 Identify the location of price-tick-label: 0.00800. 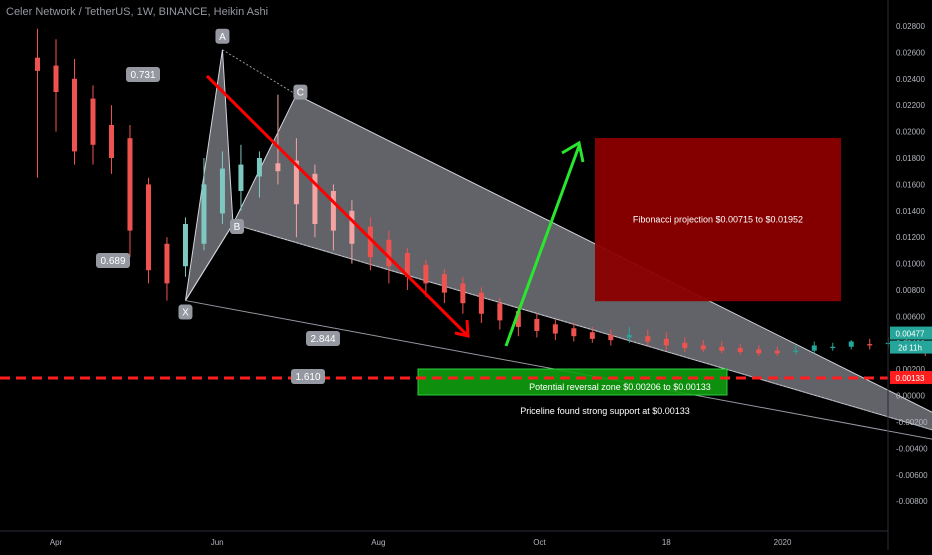
(910, 290).